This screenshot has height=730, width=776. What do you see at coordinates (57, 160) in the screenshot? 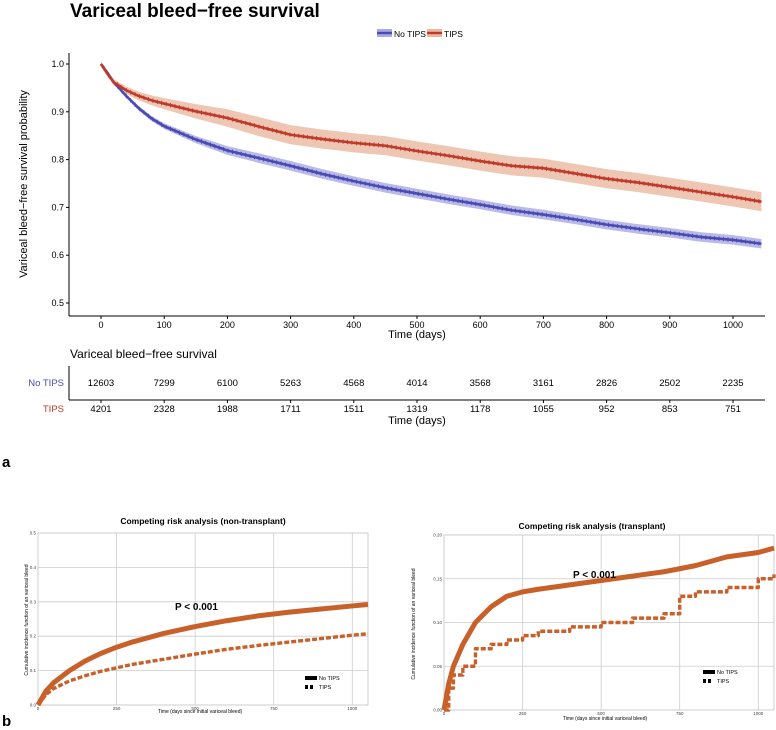
I see `survival-y-tick-label: 0.8` at bounding box center [57, 160].